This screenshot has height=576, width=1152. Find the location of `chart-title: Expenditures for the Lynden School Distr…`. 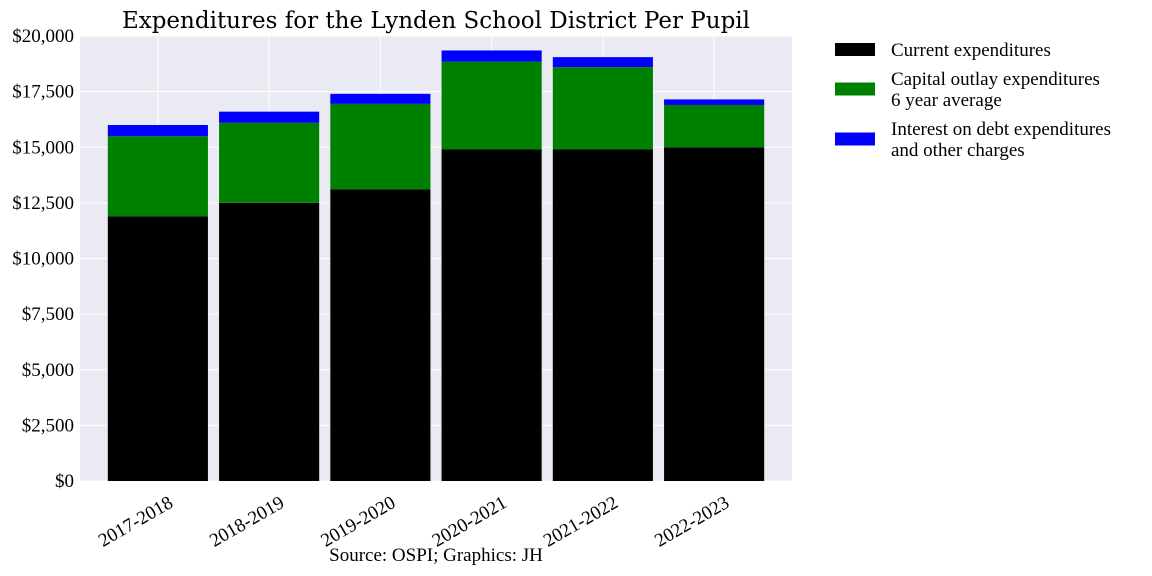

chart-title: Expenditures for the Lynden School Distr… is located at coordinates (436, 21).